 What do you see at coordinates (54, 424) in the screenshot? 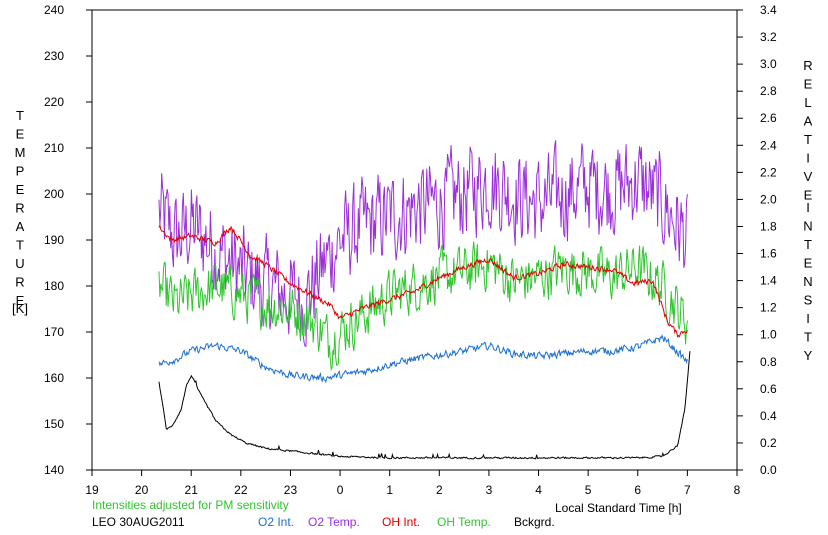
I see `y-left-tick-label: 150` at bounding box center [54, 424].